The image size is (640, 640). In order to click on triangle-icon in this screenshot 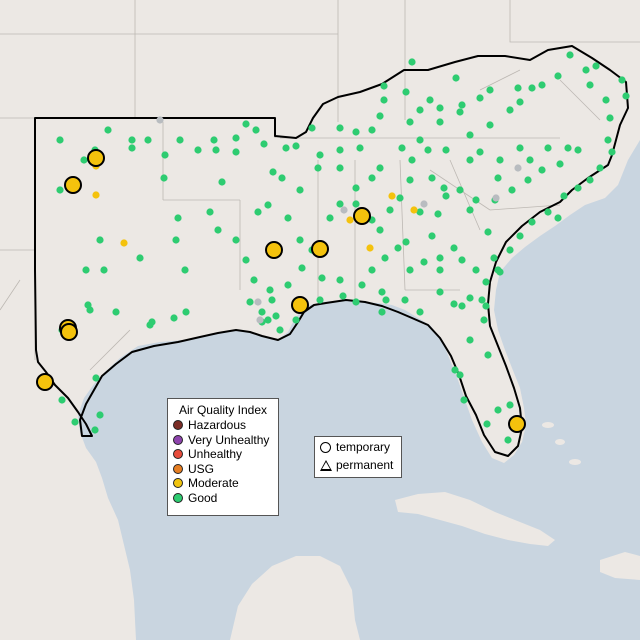, I will do `click(326, 465)`.